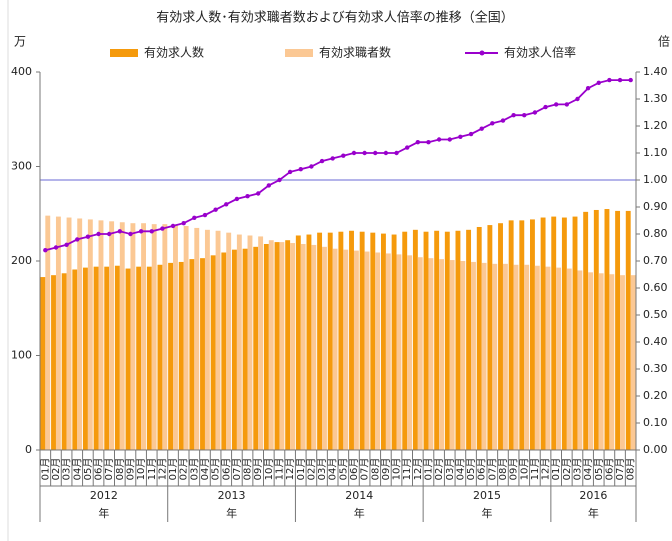  What do you see at coordinates (655, 395) in the screenshot?
I see `y2-tick-label: 0.20` at bounding box center [655, 395].